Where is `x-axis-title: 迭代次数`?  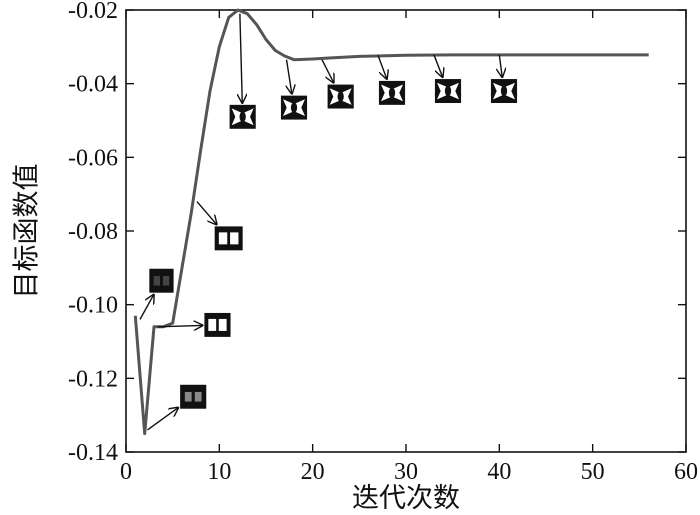 x-axis-title: 迭代次数 is located at coordinates (406, 498).